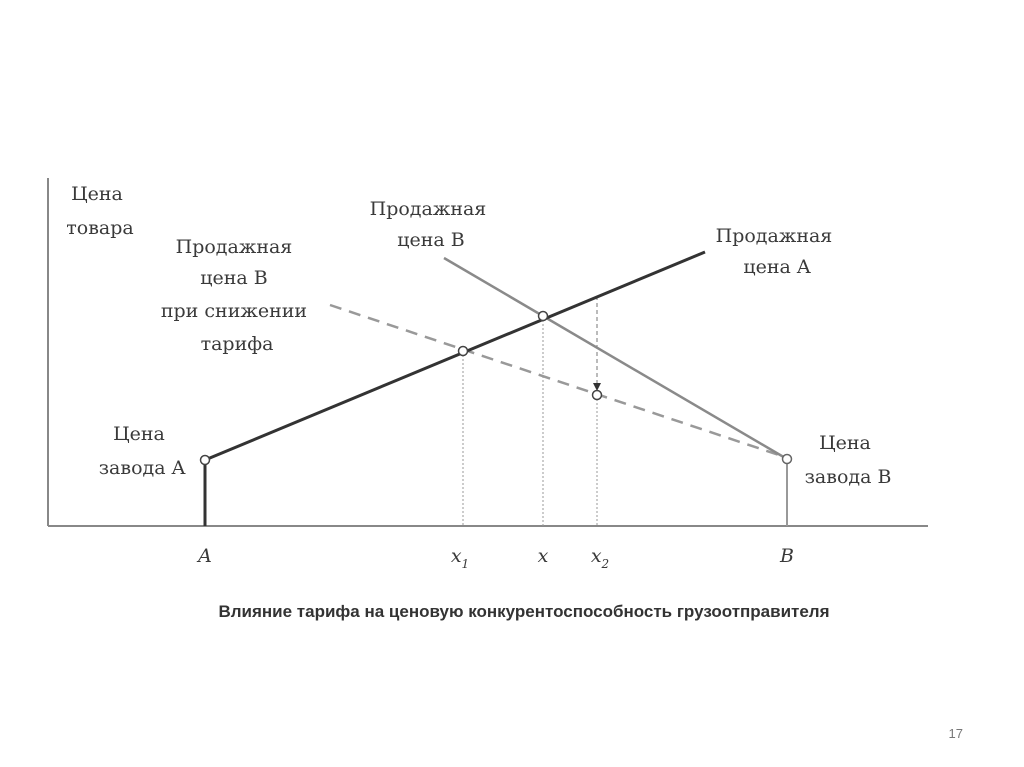 The height and width of the screenshot is (767, 1024). Describe the element at coordinates (786, 556) in the screenshot. I see `tick-b: B` at that location.